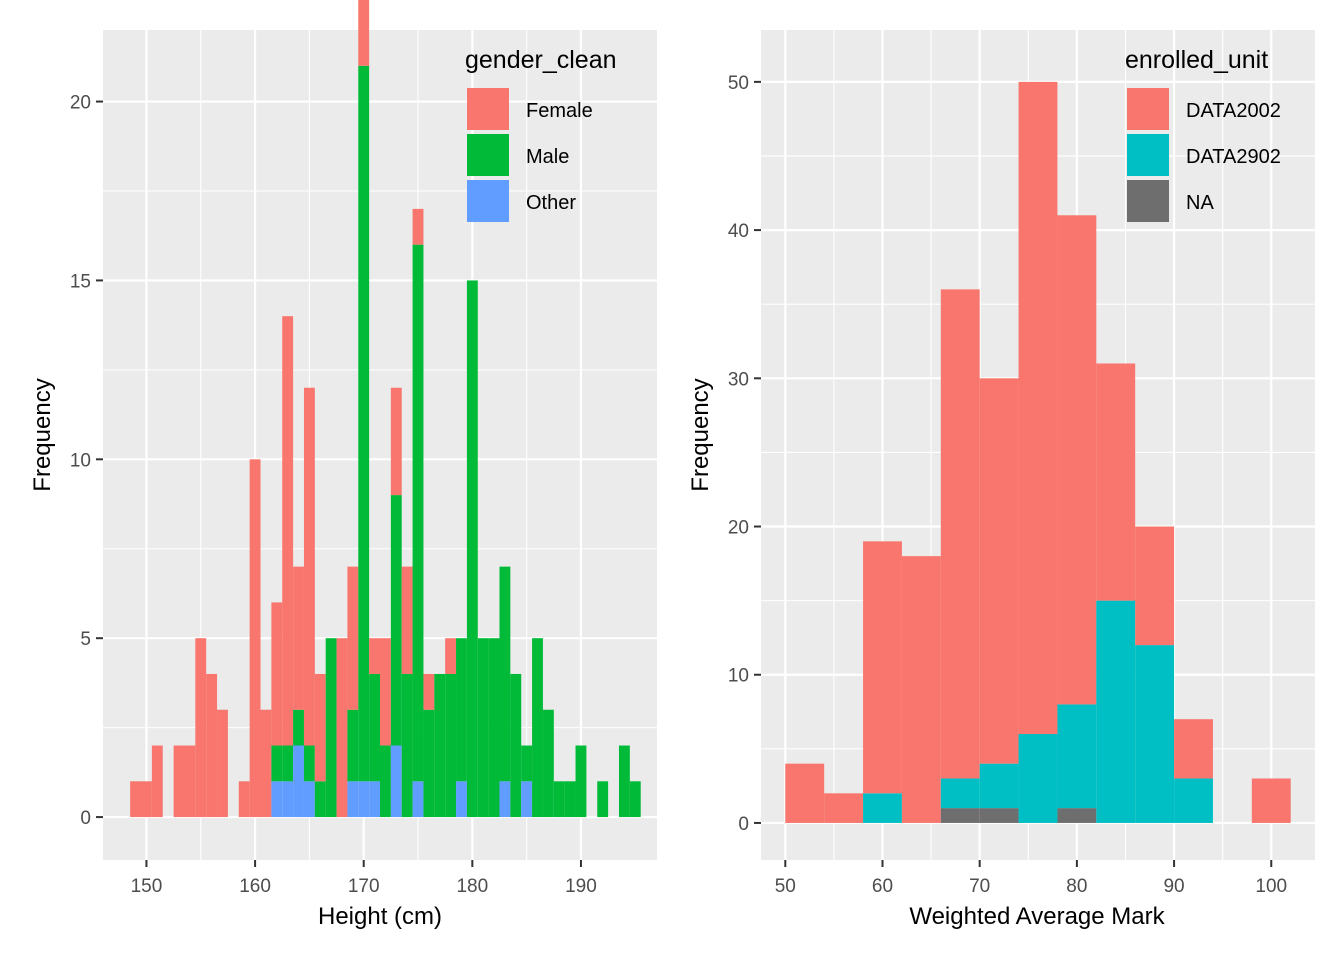 This screenshot has width=1344, height=965. I want to click on legend-label: DATA2002, so click(1233, 111).